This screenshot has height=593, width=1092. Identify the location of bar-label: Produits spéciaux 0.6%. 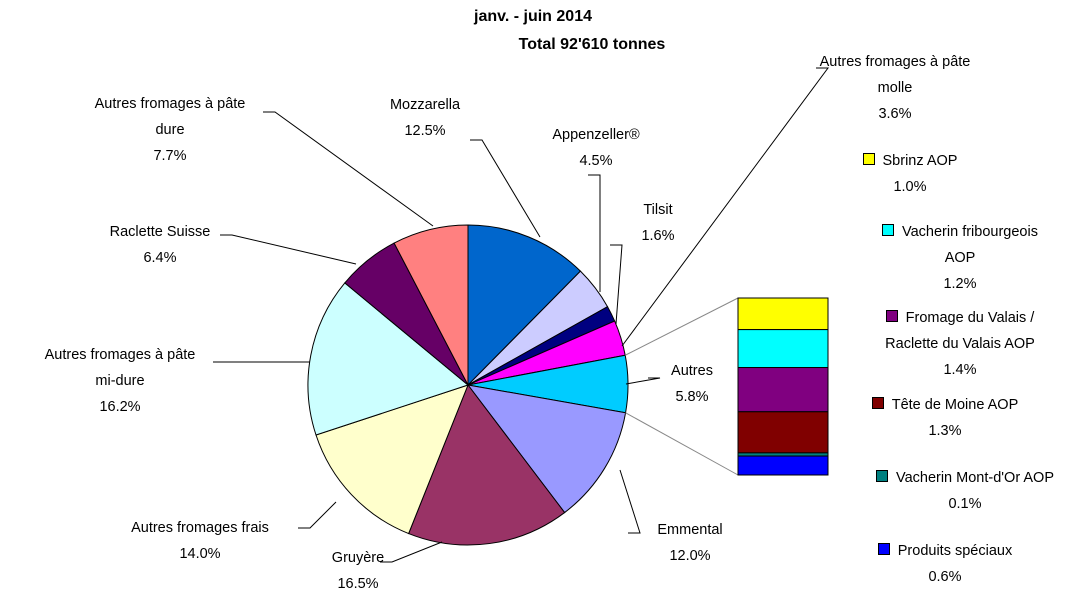
(945, 564).